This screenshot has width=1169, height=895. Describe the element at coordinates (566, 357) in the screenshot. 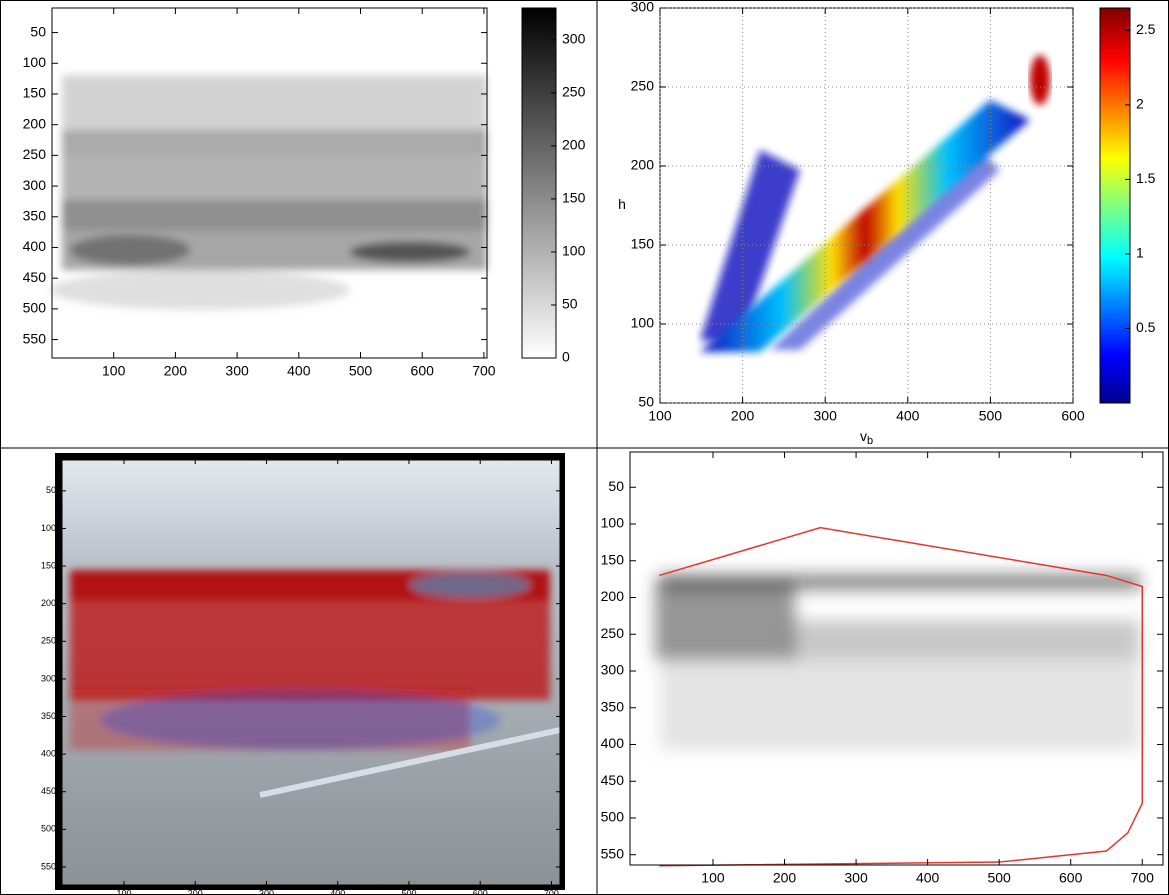

I see `colorbar-tick-label: 0` at that location.